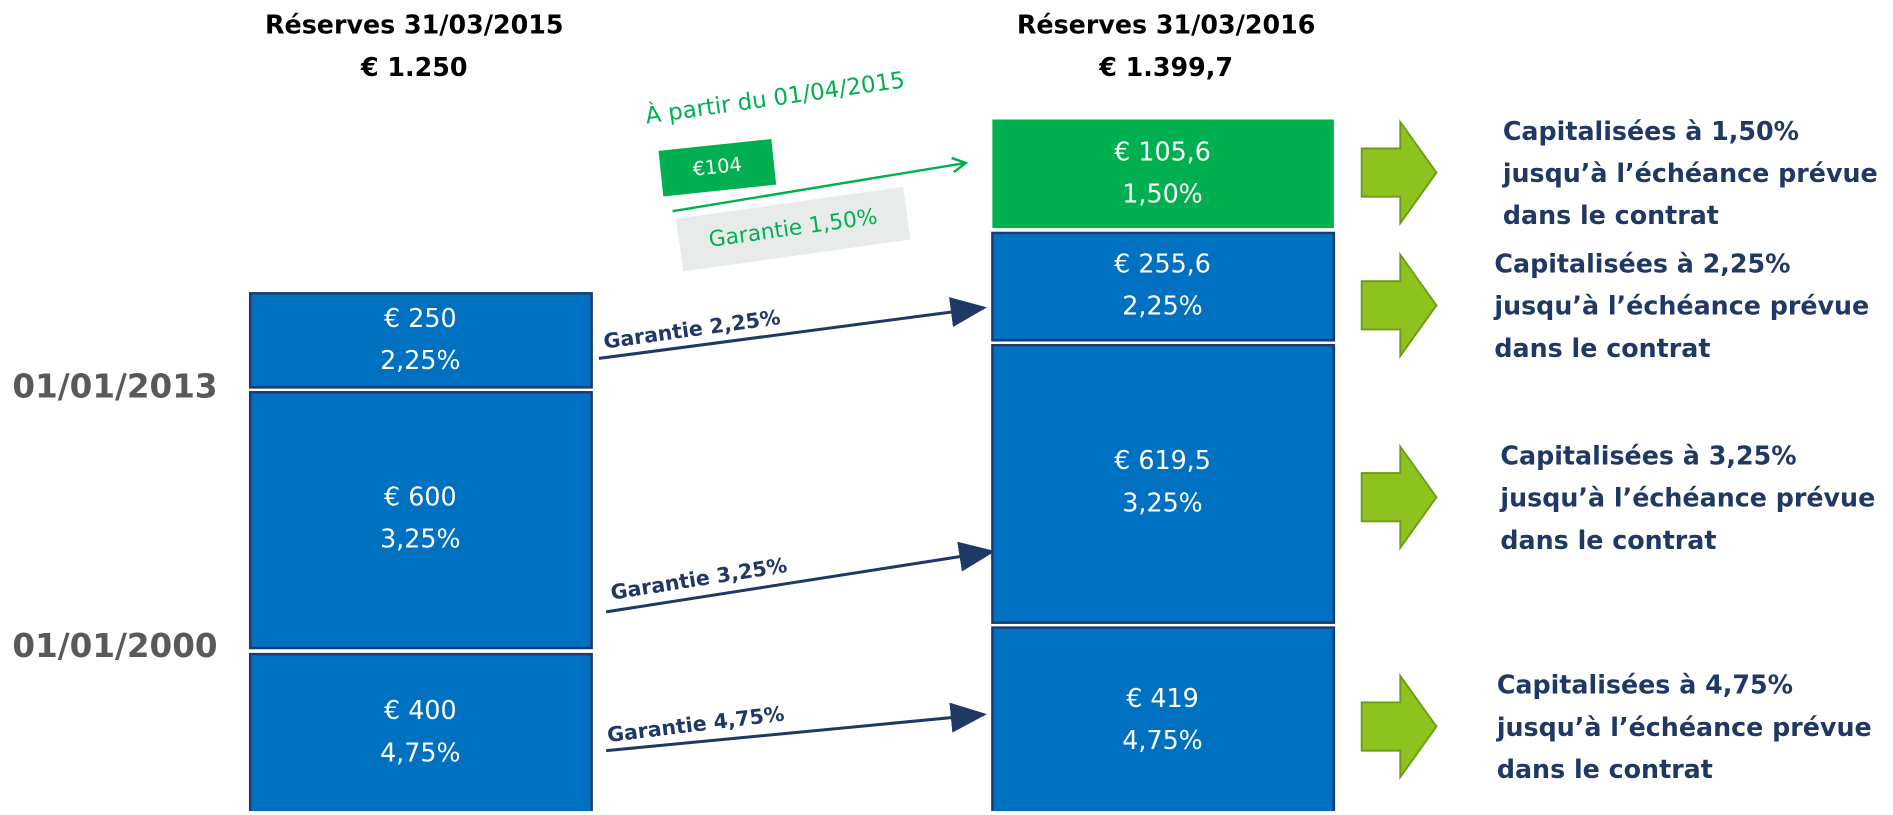 The width and height of the screenshot is (1893, 815). I want to click on contribution-amount: €104, so click(717, 167).